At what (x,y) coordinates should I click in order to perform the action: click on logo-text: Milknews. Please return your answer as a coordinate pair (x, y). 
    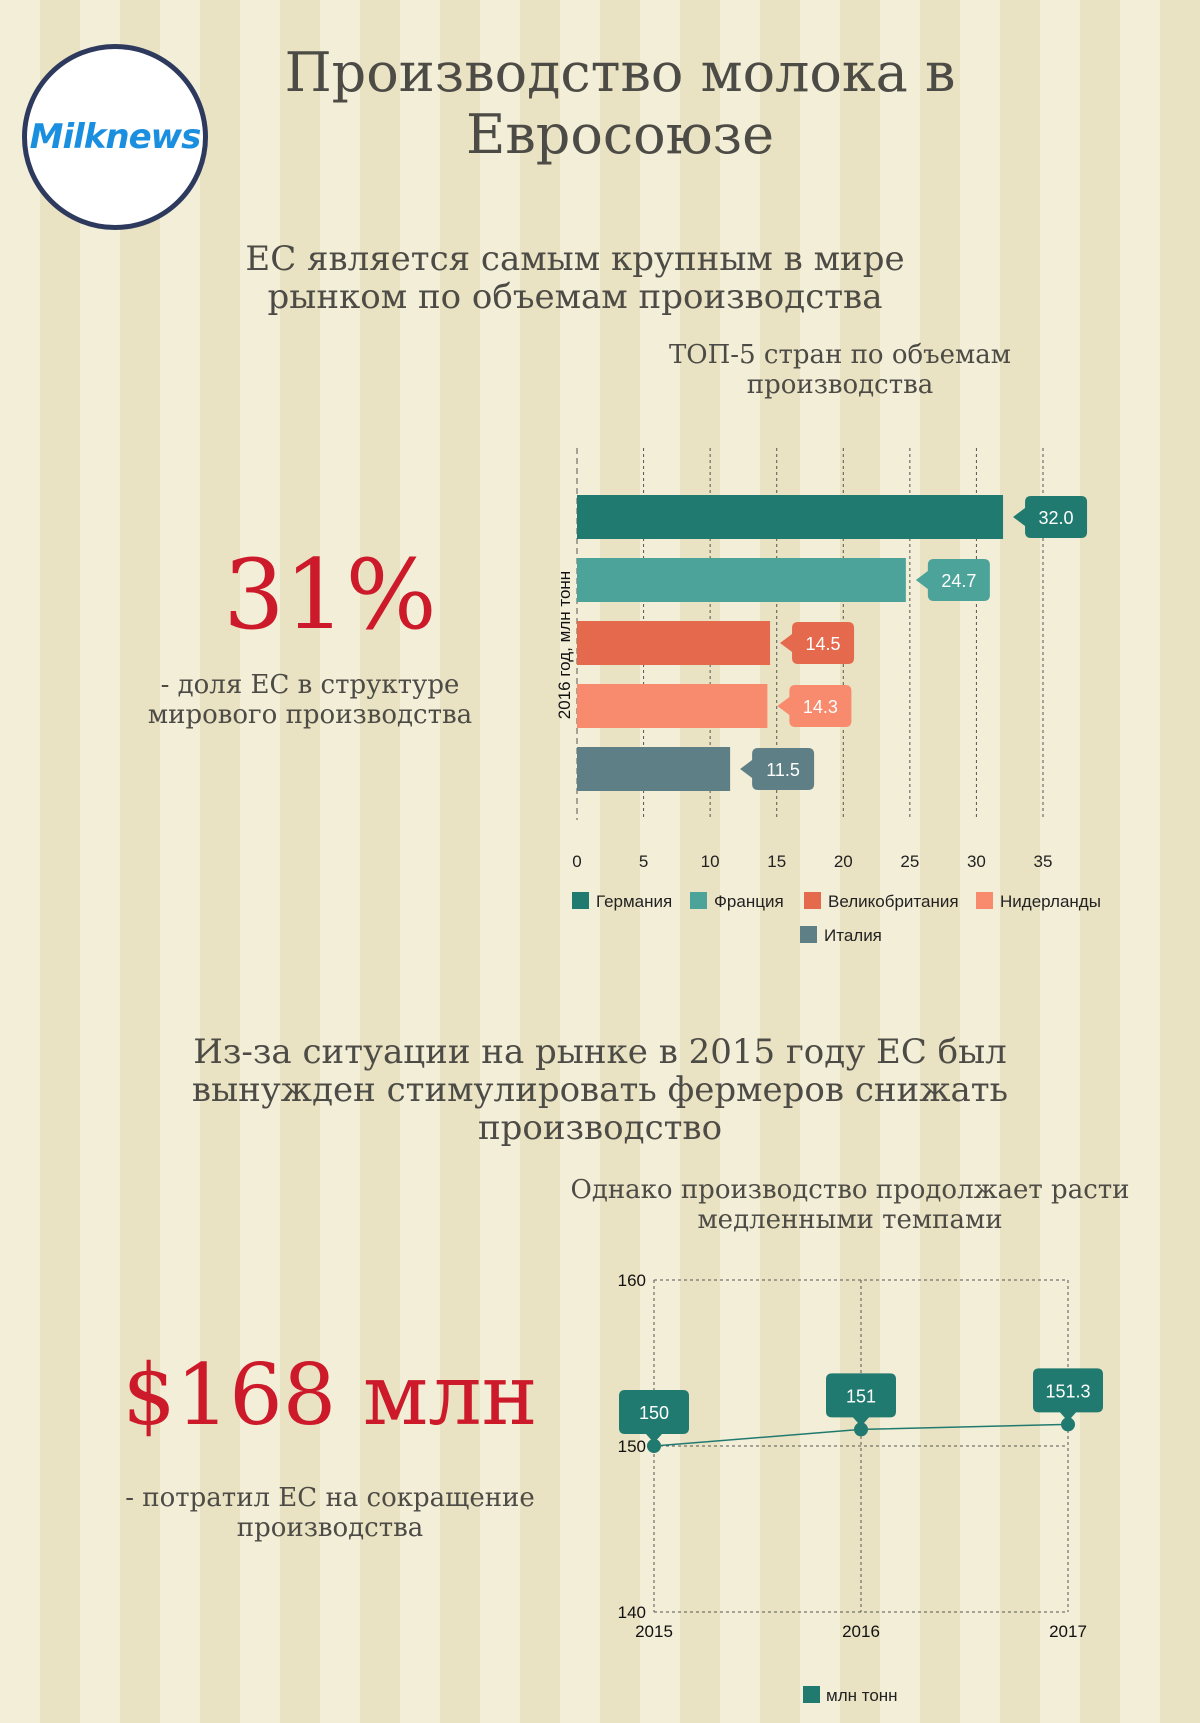
    Looking at the image, I should click on (115, 137).